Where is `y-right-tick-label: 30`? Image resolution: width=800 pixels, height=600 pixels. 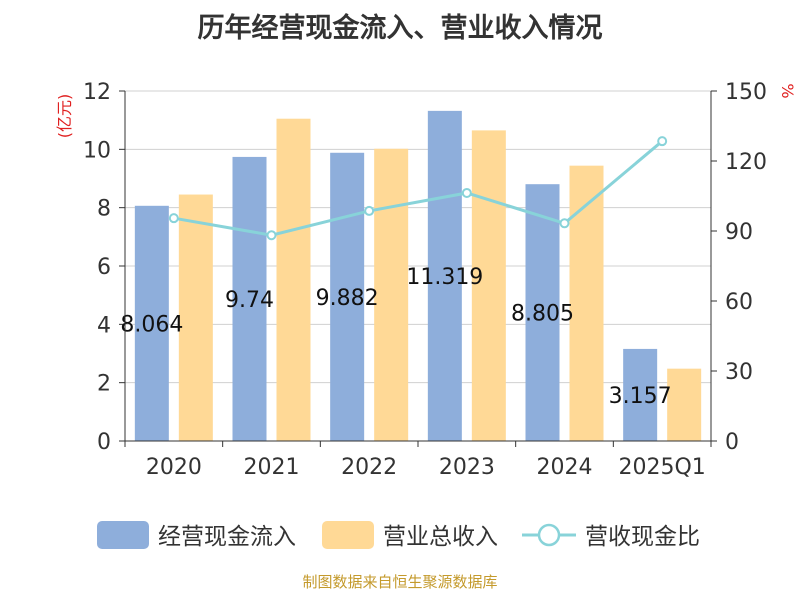 y-right-tick-label: 30 is located at coordinates (739, 372).